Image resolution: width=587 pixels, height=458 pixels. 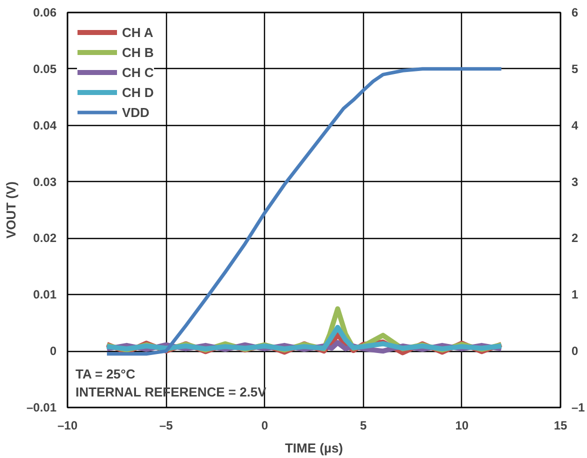 What do you see at coordinates (136, 112) in the screenshot?
I see `legend-label: VDD` at bounding box center [136, 112].